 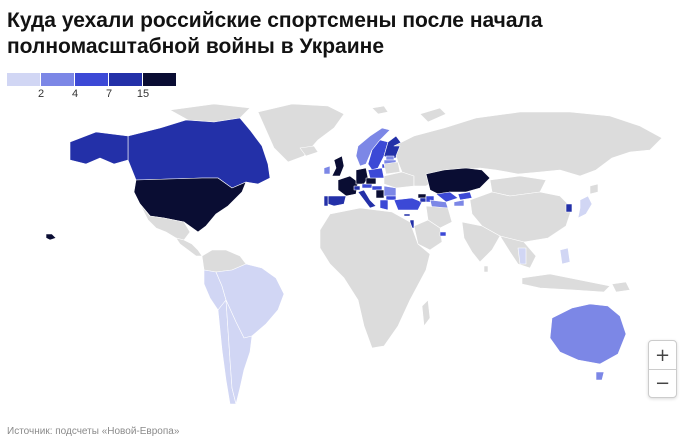 I want to click on region-hungary, so click(x=377, y=188).